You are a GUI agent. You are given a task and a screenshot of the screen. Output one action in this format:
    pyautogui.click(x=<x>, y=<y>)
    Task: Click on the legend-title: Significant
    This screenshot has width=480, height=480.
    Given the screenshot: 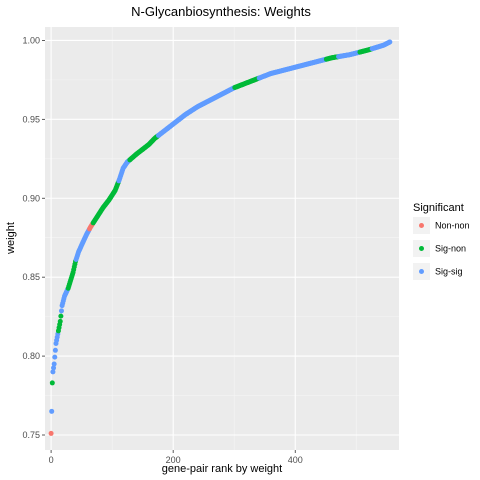 What is the action you would take?
    pyautogui.click(x=438, y=208)
    